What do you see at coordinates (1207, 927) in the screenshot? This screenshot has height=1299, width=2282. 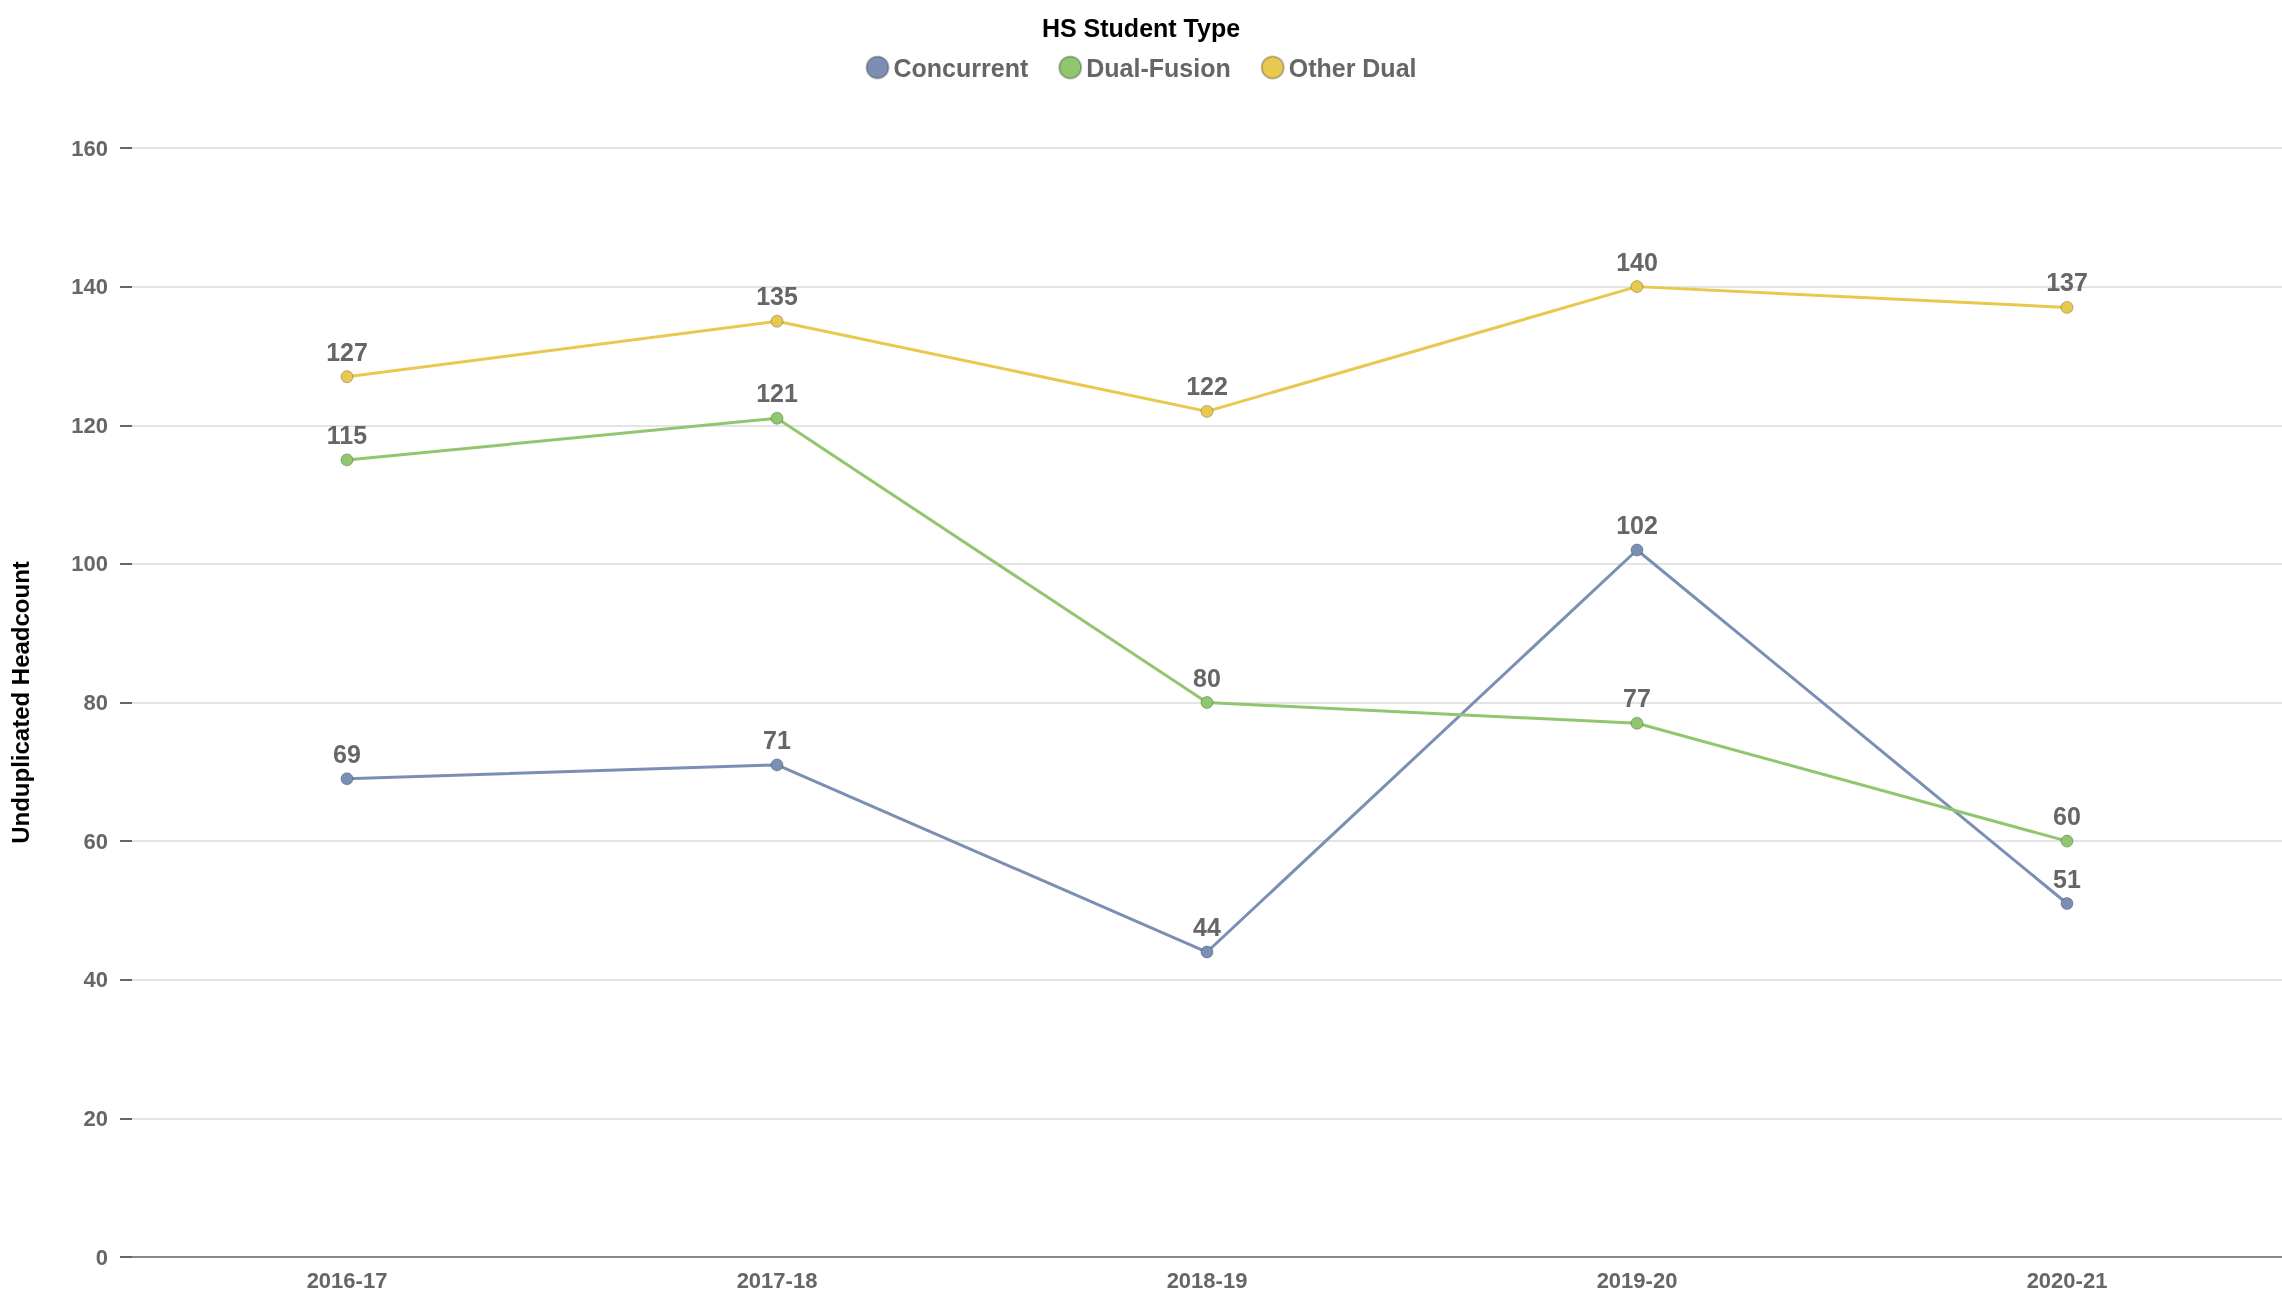 I see `data-label: 44` at bounding box center [1207, 927].